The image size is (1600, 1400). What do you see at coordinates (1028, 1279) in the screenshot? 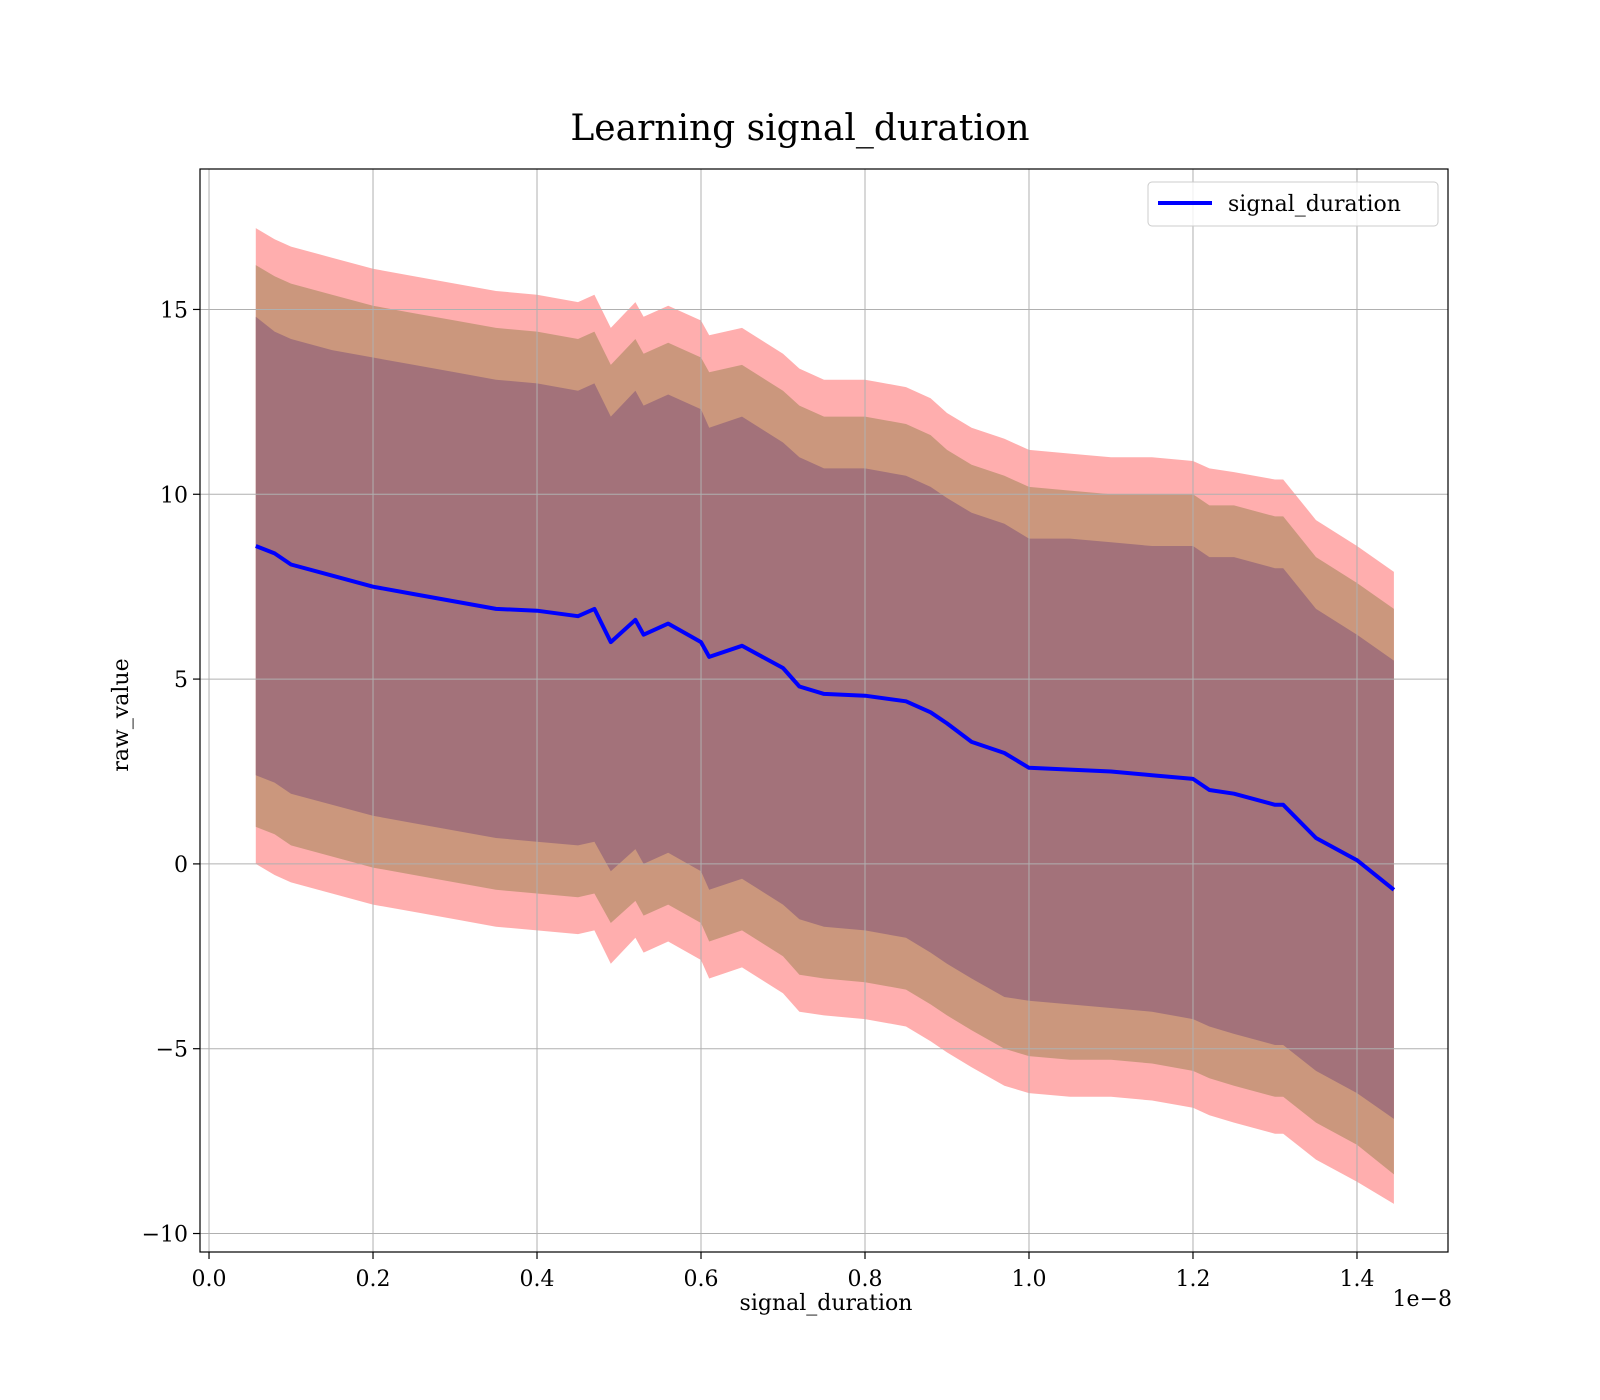
I see `x-tick-label: 1.0` at bounding box center [1028, 1279].